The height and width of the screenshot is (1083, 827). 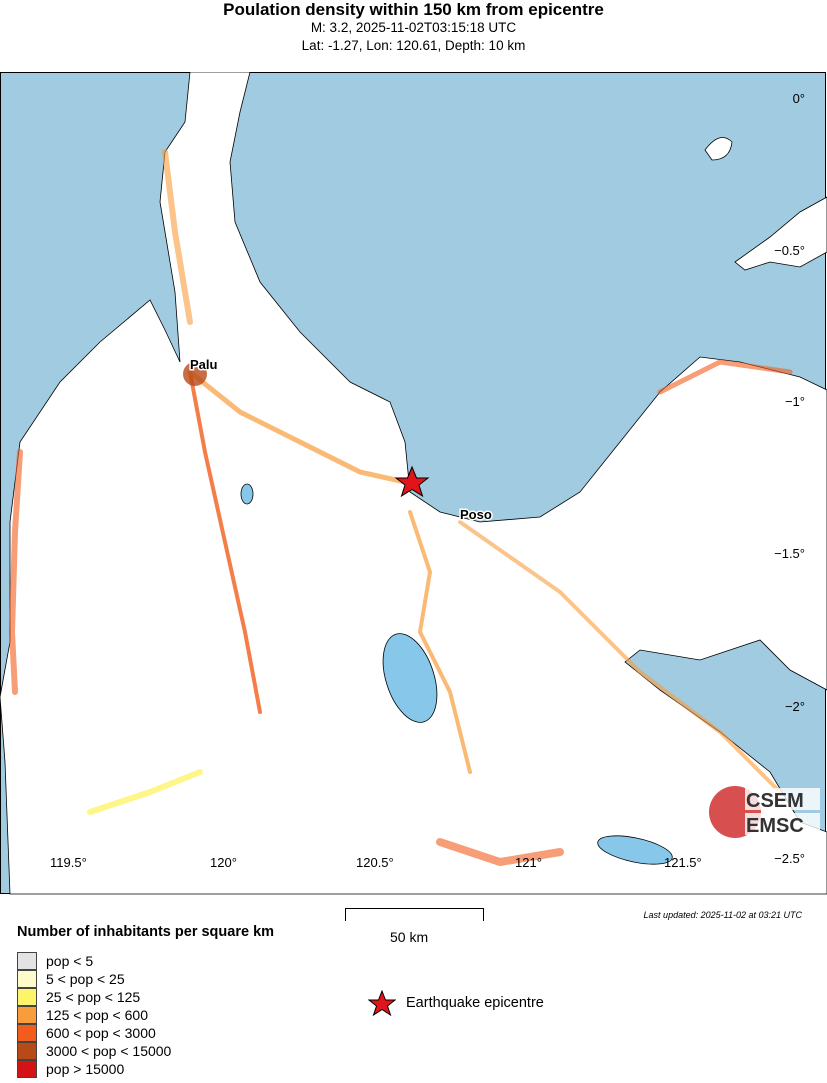 I want to click on legend-label: 25 < pop < 125, so click(x=93, y=997).